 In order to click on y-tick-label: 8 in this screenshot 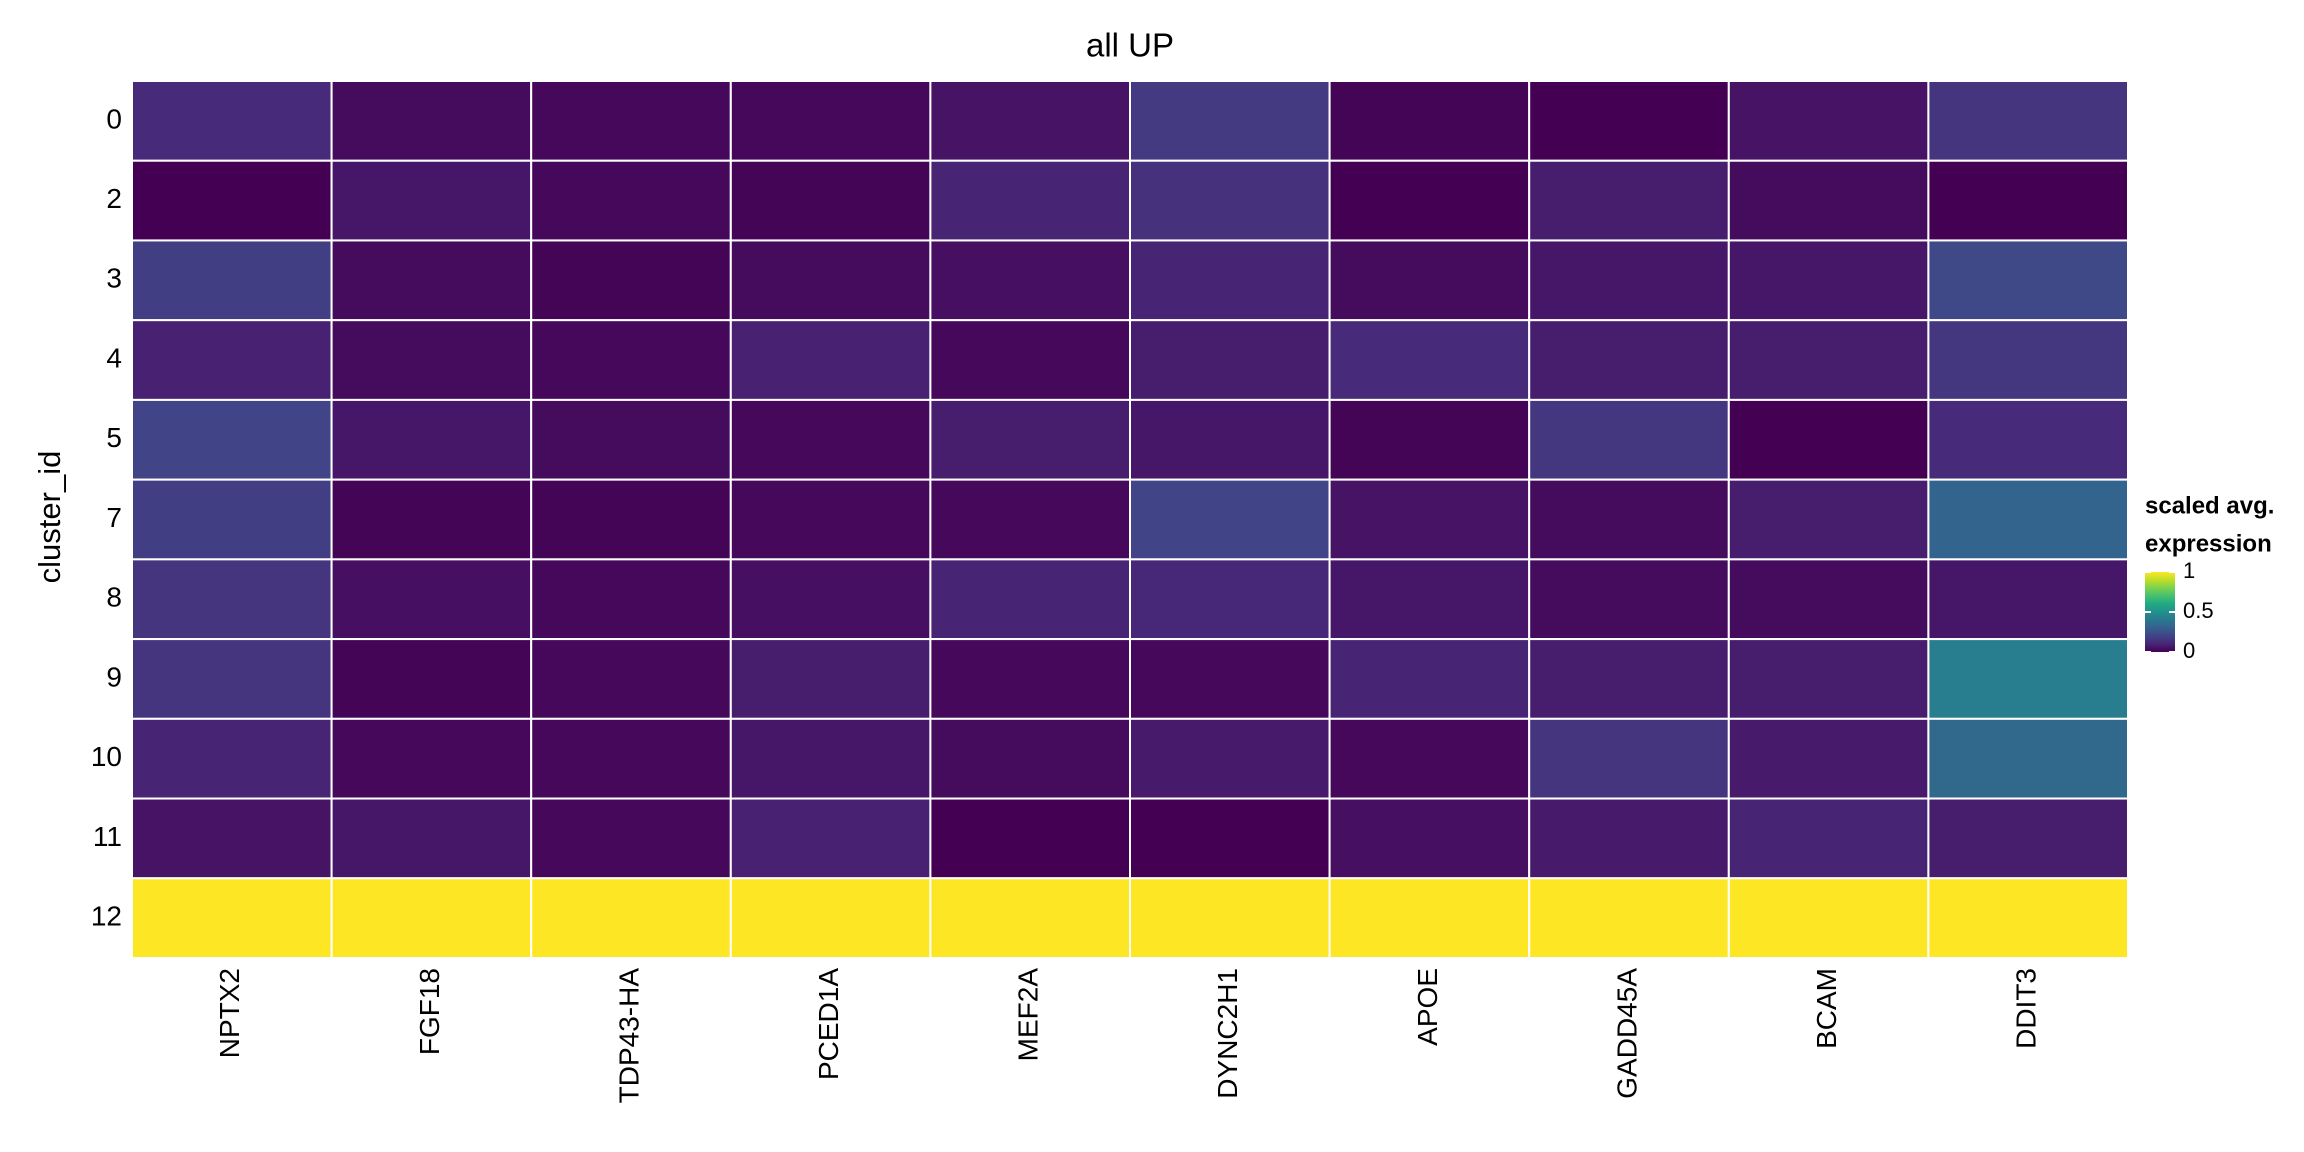, I will do `click(114, 597)`.